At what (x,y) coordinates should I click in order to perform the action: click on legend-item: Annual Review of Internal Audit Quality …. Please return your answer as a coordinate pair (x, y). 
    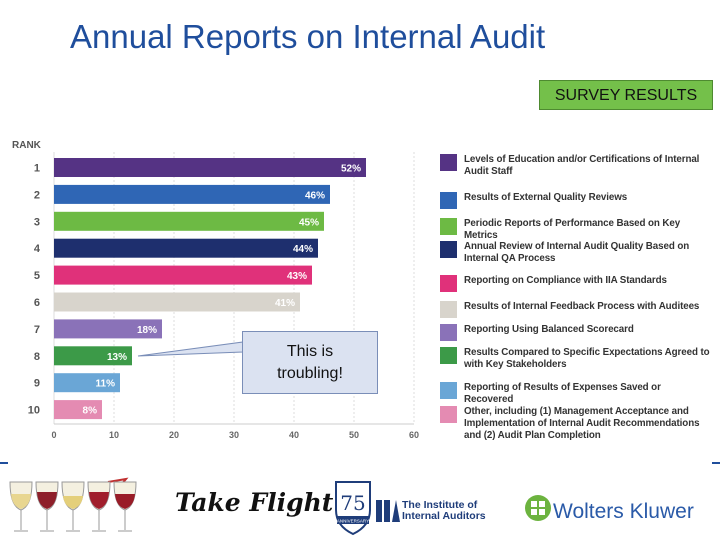
    Looking at the image, I should click on (575, 253).